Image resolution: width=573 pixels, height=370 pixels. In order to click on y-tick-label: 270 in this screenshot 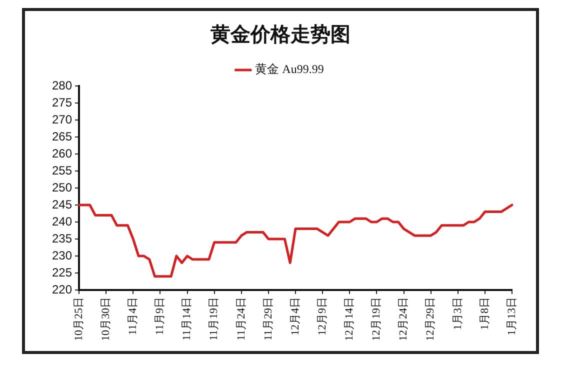, I will do `click(62, 119)`.